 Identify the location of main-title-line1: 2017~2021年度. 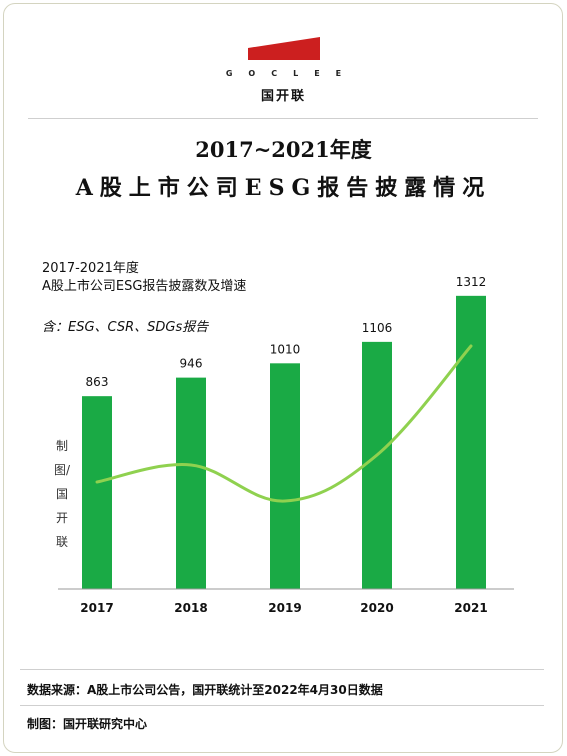
(283, 149).